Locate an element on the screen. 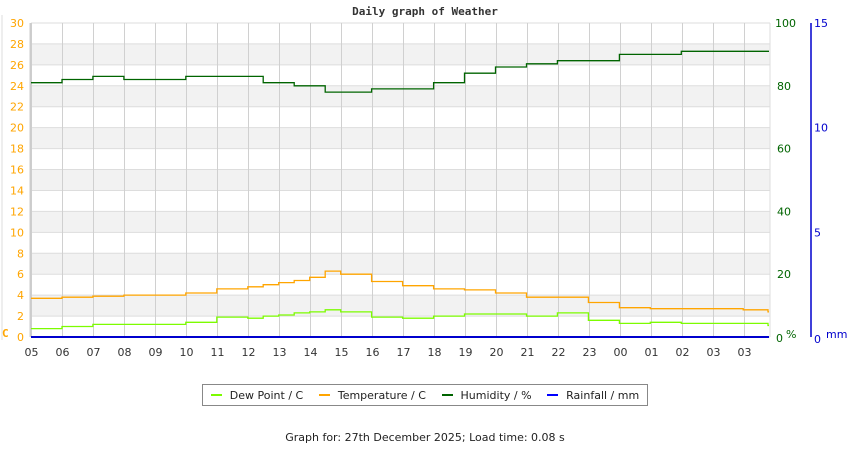 This screenshot has height=450, width=850. svg-text: 15 is located at coordinates (821, 23).